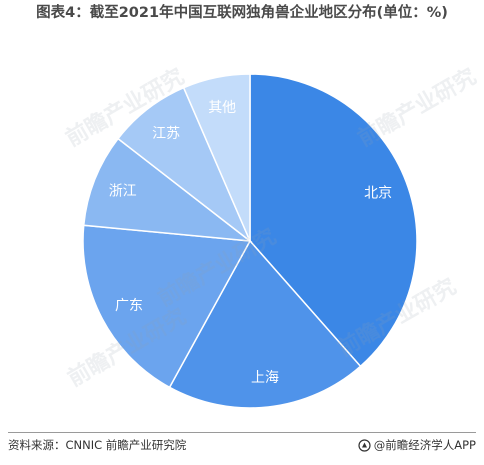 The image size is (484, 465). Describe the element at coordinates (364, 445) in the screenshot. I see `brand-logo-icon` at that location.